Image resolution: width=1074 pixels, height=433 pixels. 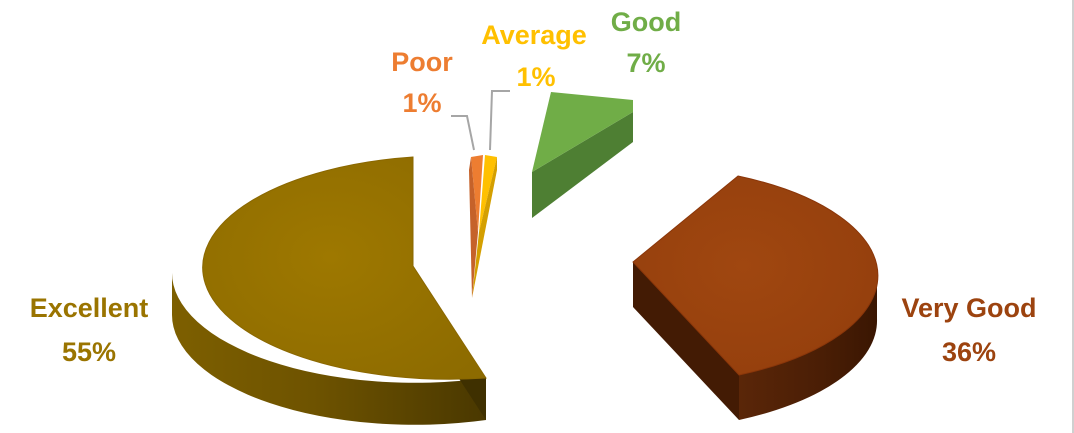 What do you see at coordinates (535, 77) in the screenshot?
I see `slice-value-average: 1%` at bounding box center [535, 77].